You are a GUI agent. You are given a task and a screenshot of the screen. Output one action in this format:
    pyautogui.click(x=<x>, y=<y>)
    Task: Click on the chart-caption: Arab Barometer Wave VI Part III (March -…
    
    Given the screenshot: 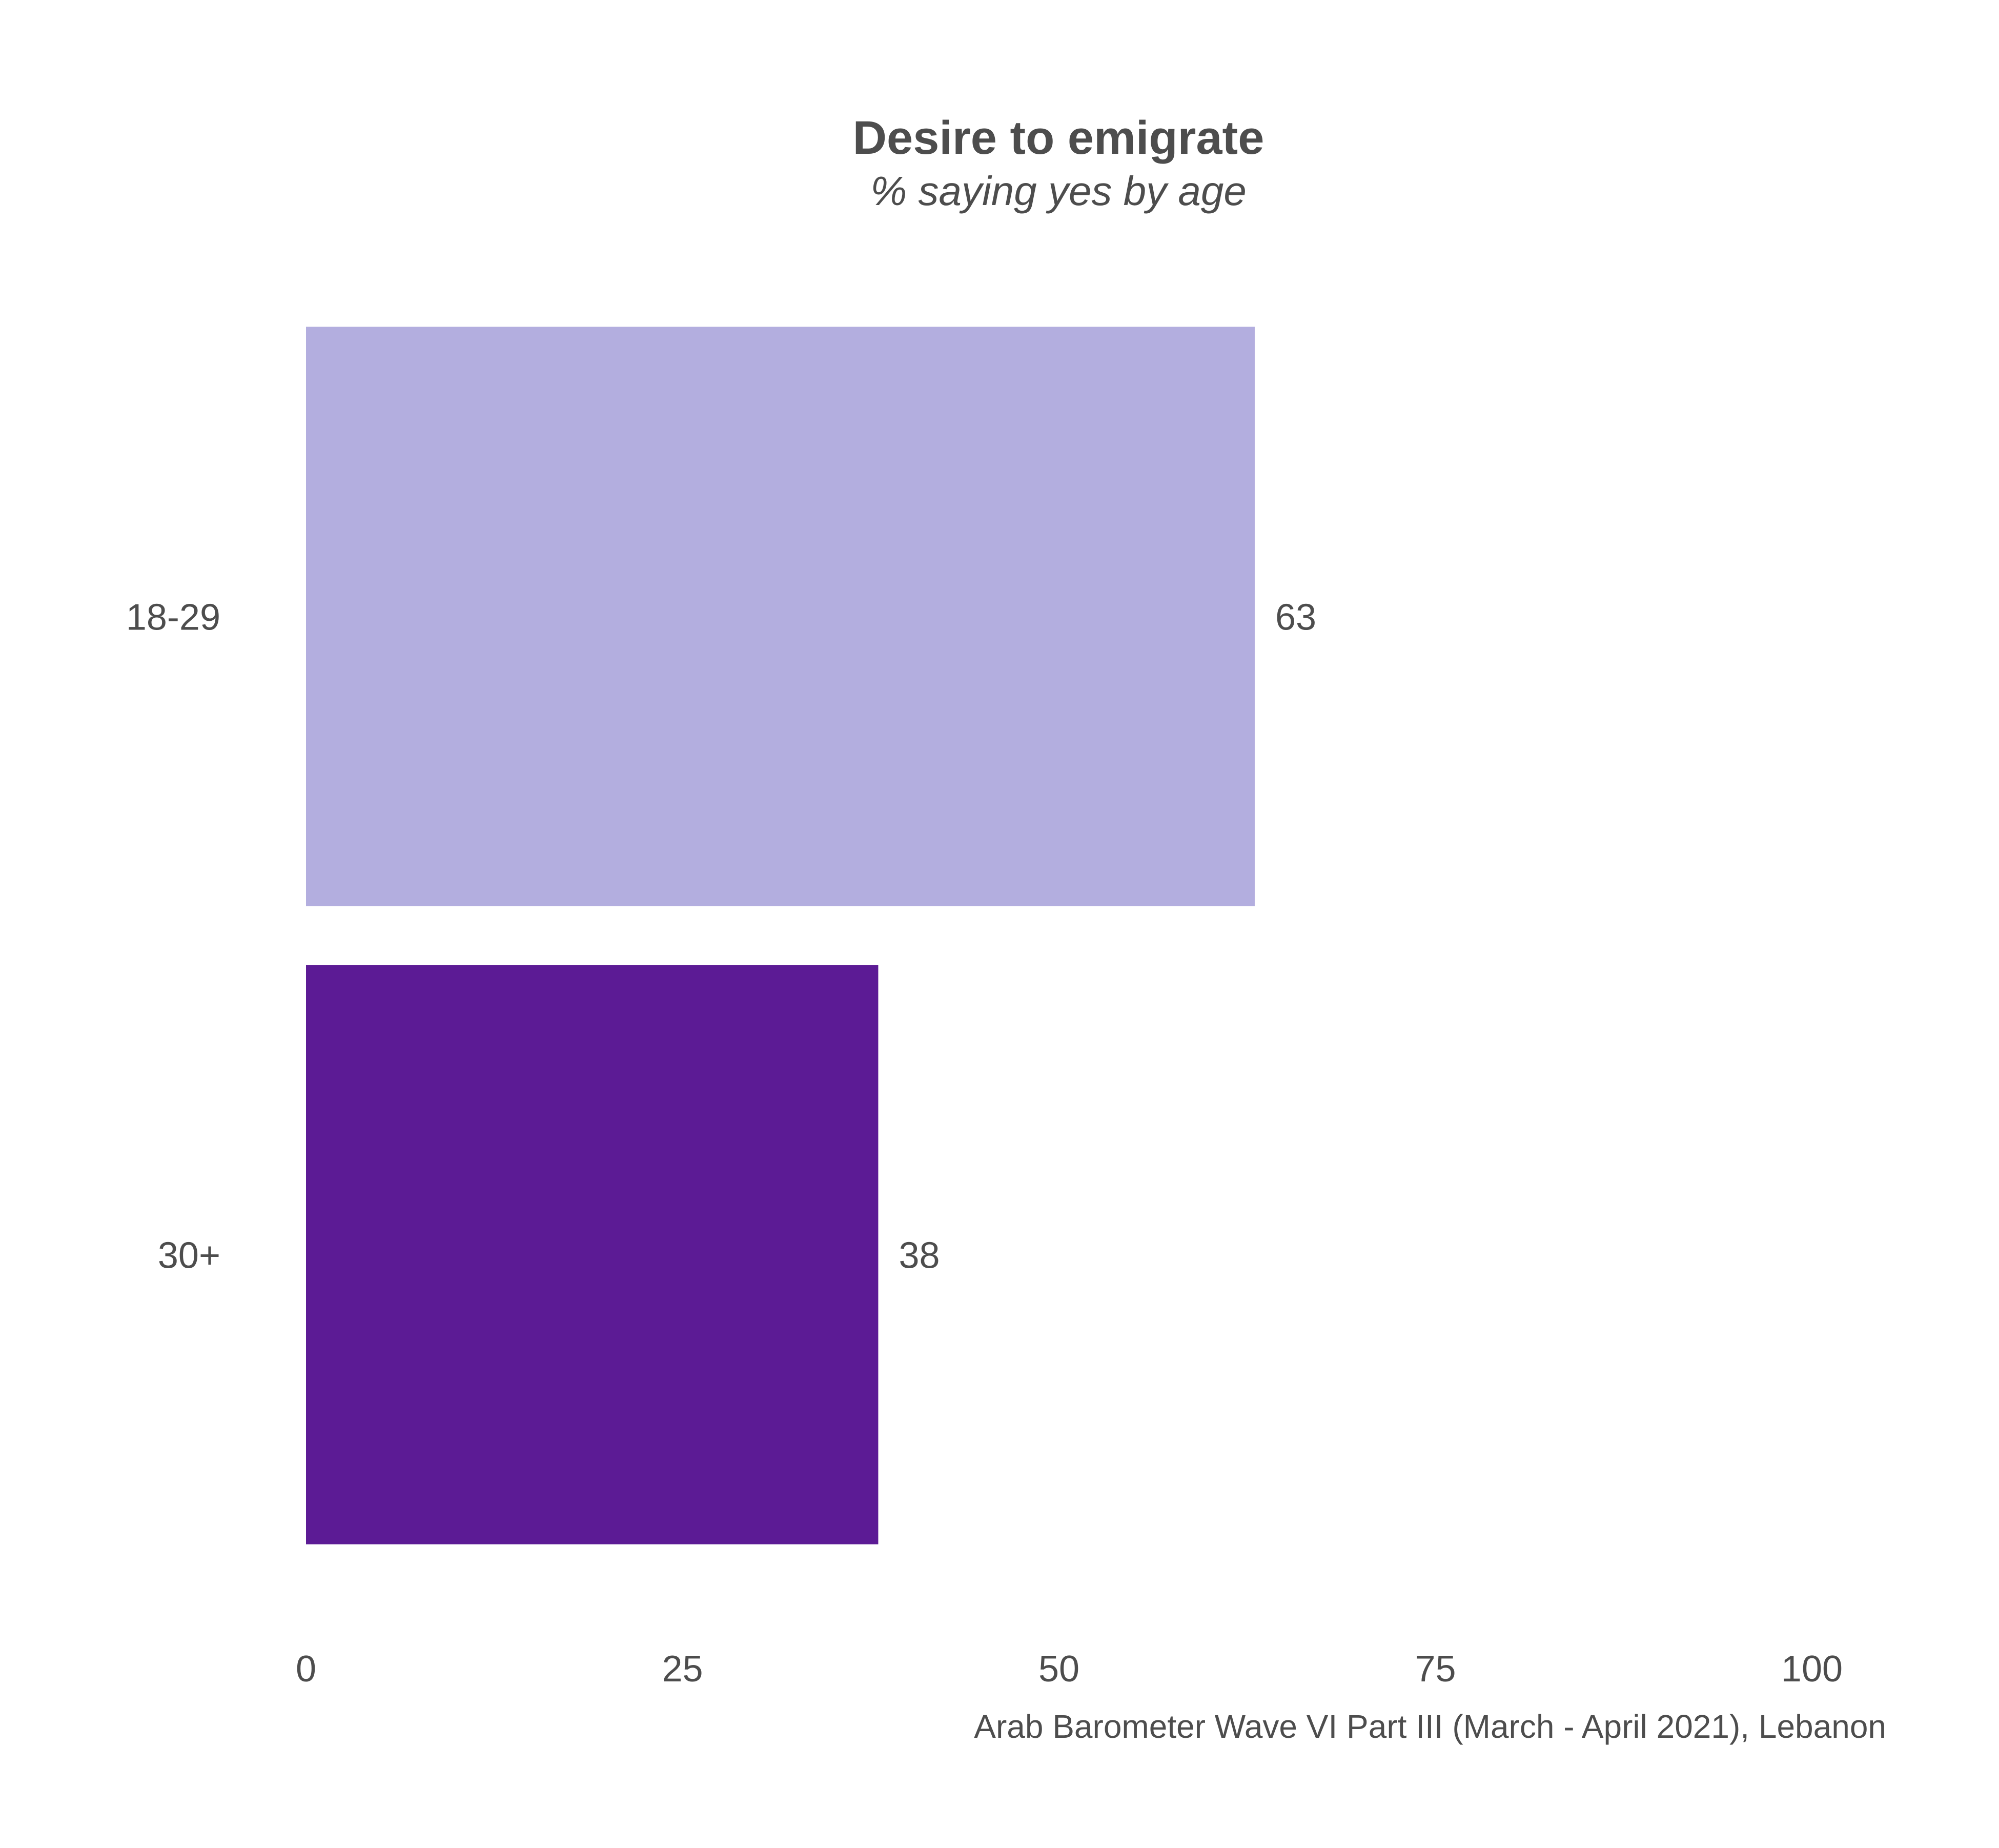 What is the action you would take?
    pyautogui.click(x=1430, y=1726)
    